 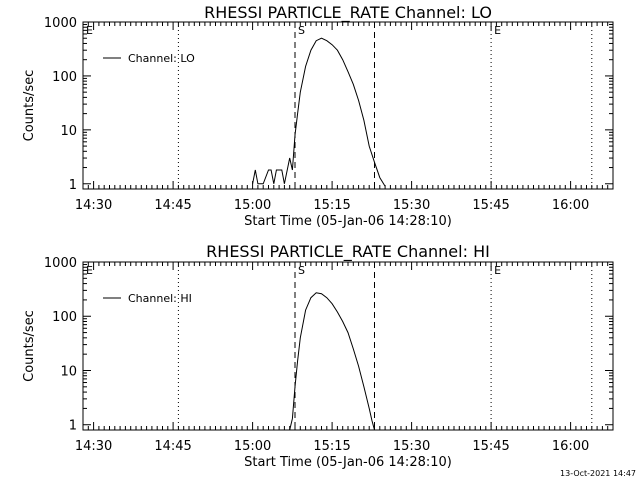 I want to click on chart-title: RHESSI PARTICLE_RATE Channel: LO, so click(x=348, y=13).